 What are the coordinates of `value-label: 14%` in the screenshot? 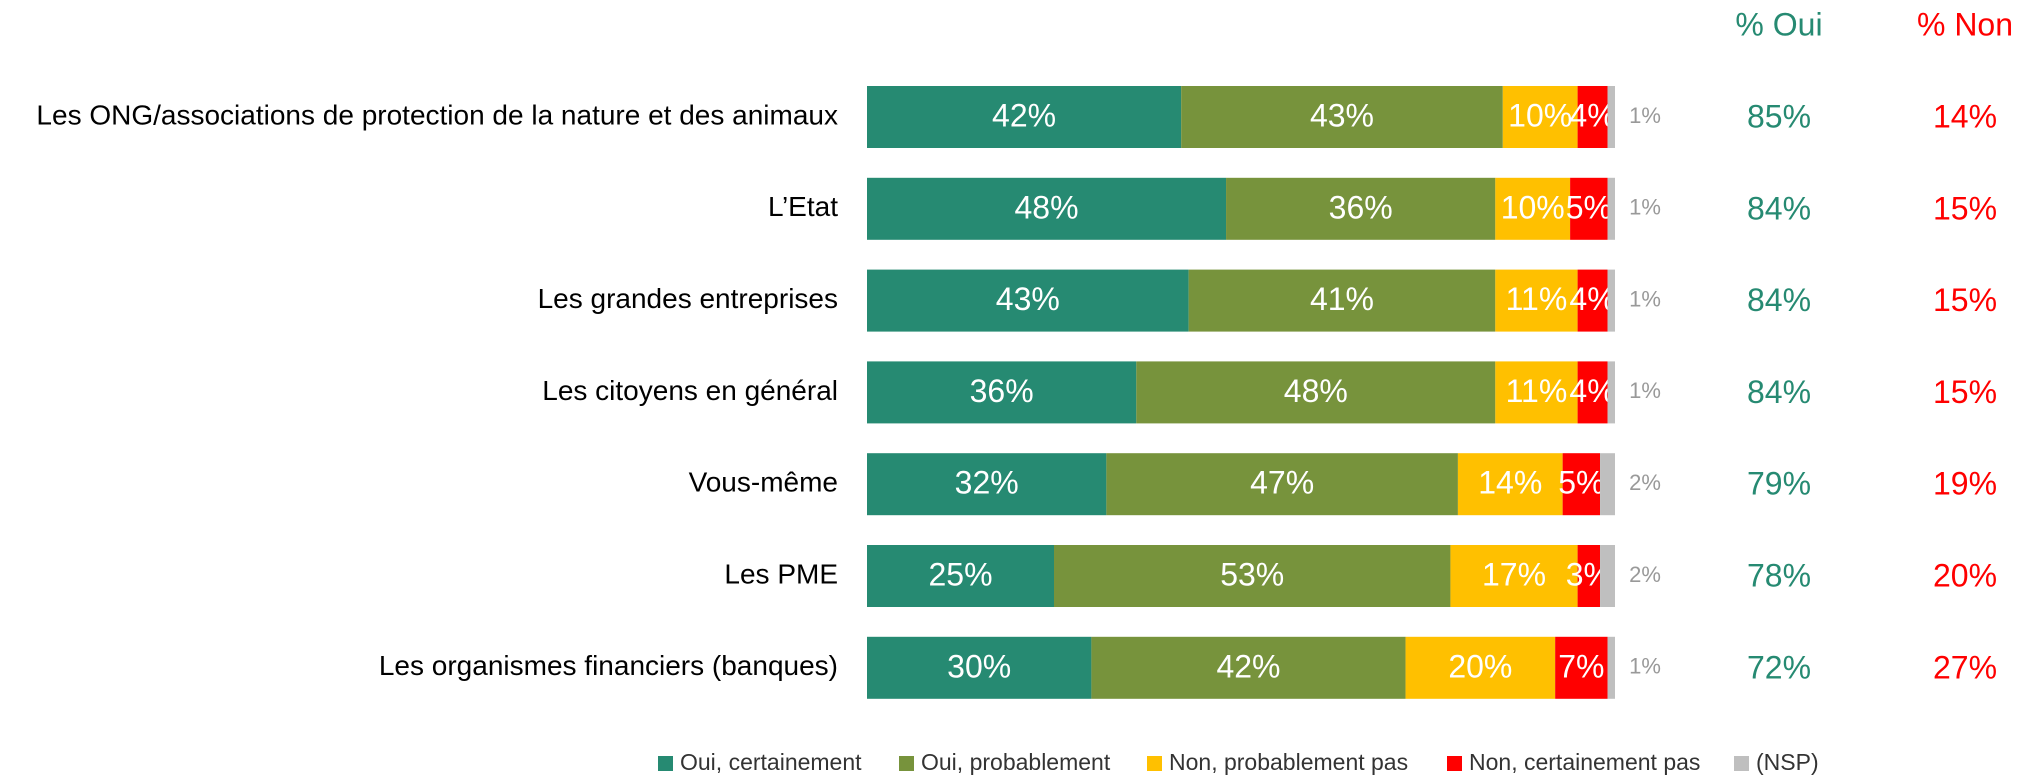 It's located at (1510, 483).